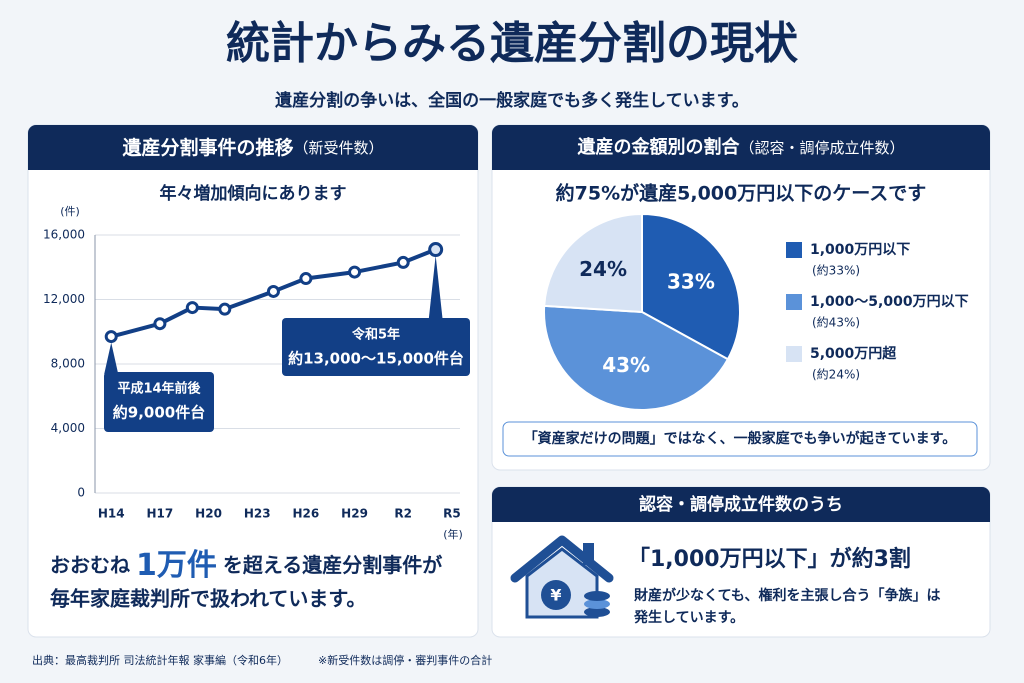 The width and height of the screenshot is (1024, 683). I want to click on summary-line1: おおむね 1万件 を超える遺産分割事件が, so click(246, 565).